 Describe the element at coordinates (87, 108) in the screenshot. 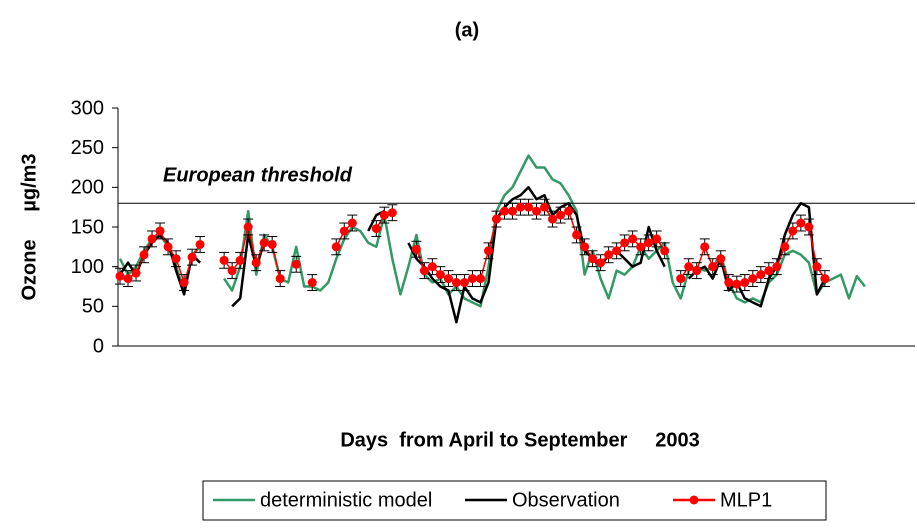

I see `y-tick-label: 300` at that location.